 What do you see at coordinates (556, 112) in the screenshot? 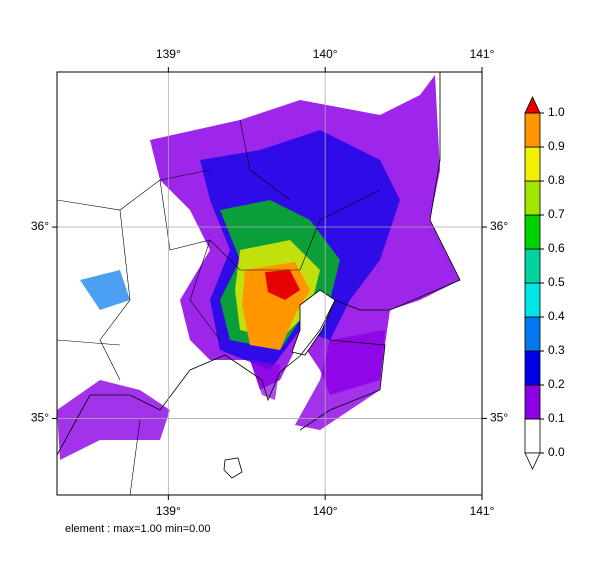
I see `colorbar-label: 1.0` at bounding box center [556, 112].